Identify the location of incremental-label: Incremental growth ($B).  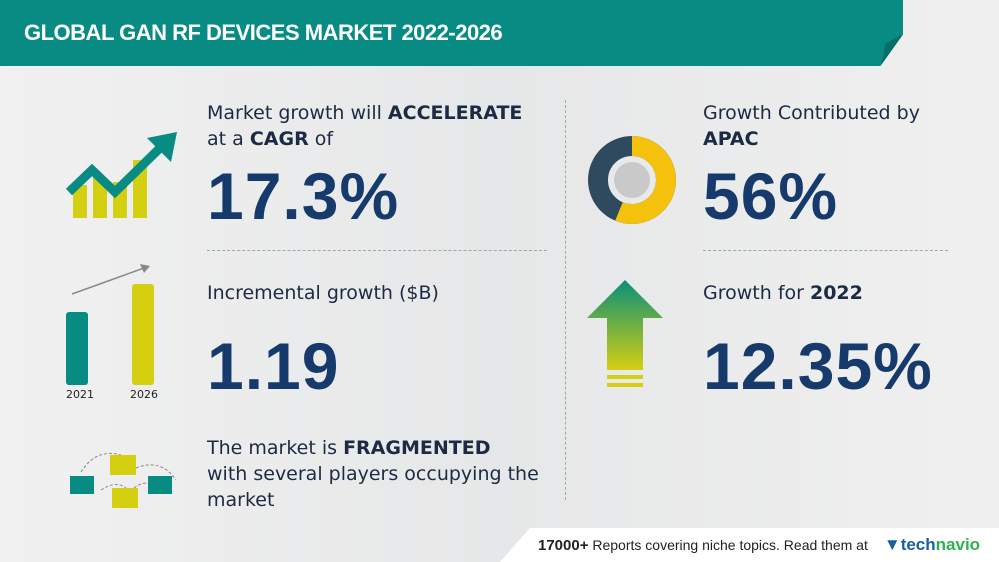
(323, 293).